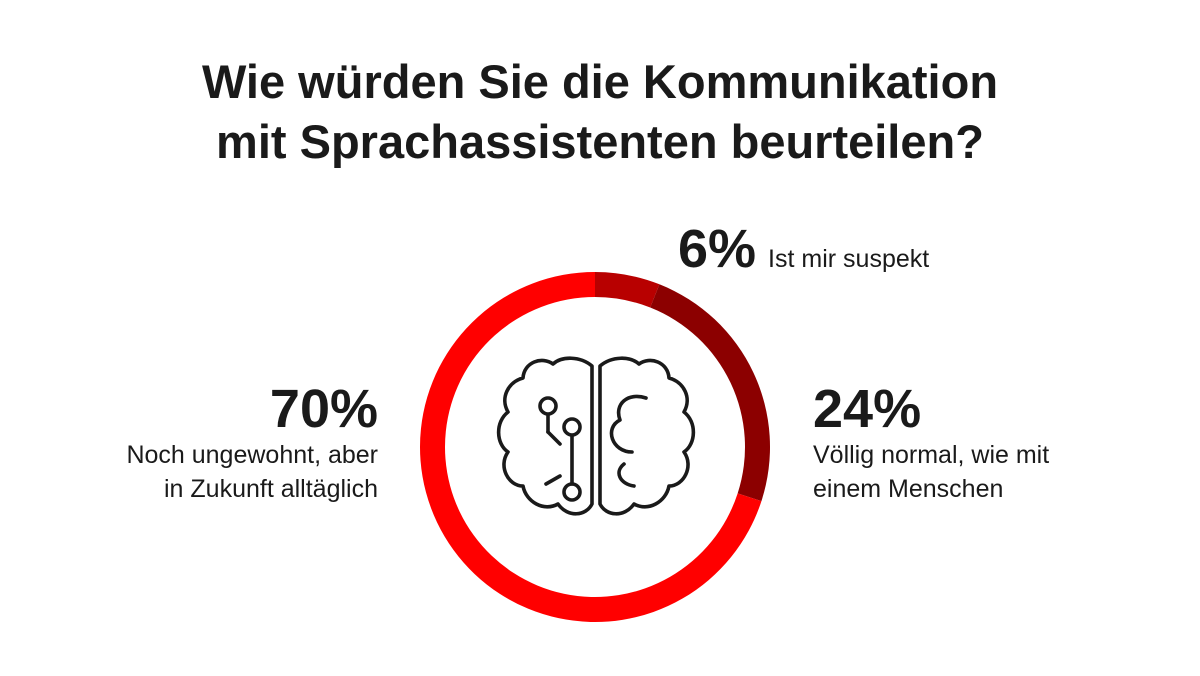 The height and width of the screenshot is (676, 1200). I want to click on label-normal-text-line-1: Völlig normal, wie mit, so click(931, 455).